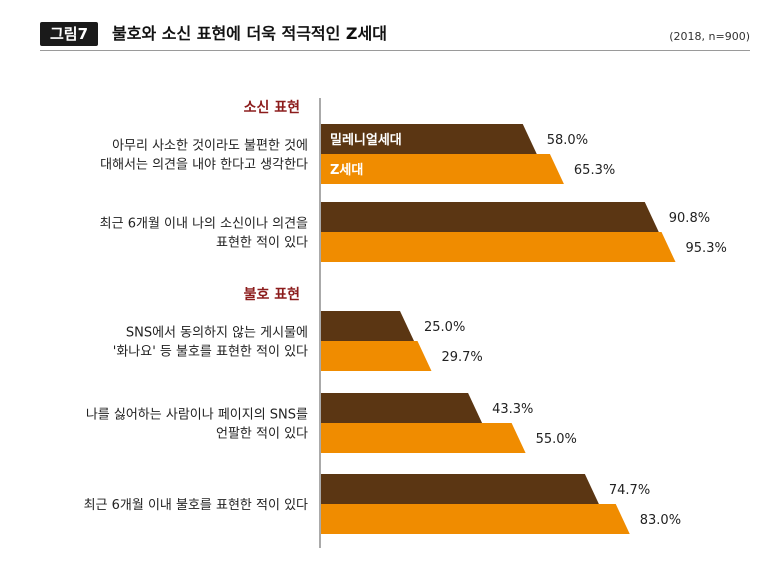  Describe the element at coordinates (262, 434) in the screenshot. I see `category-label: 언팔한 적이 있다` at that location.